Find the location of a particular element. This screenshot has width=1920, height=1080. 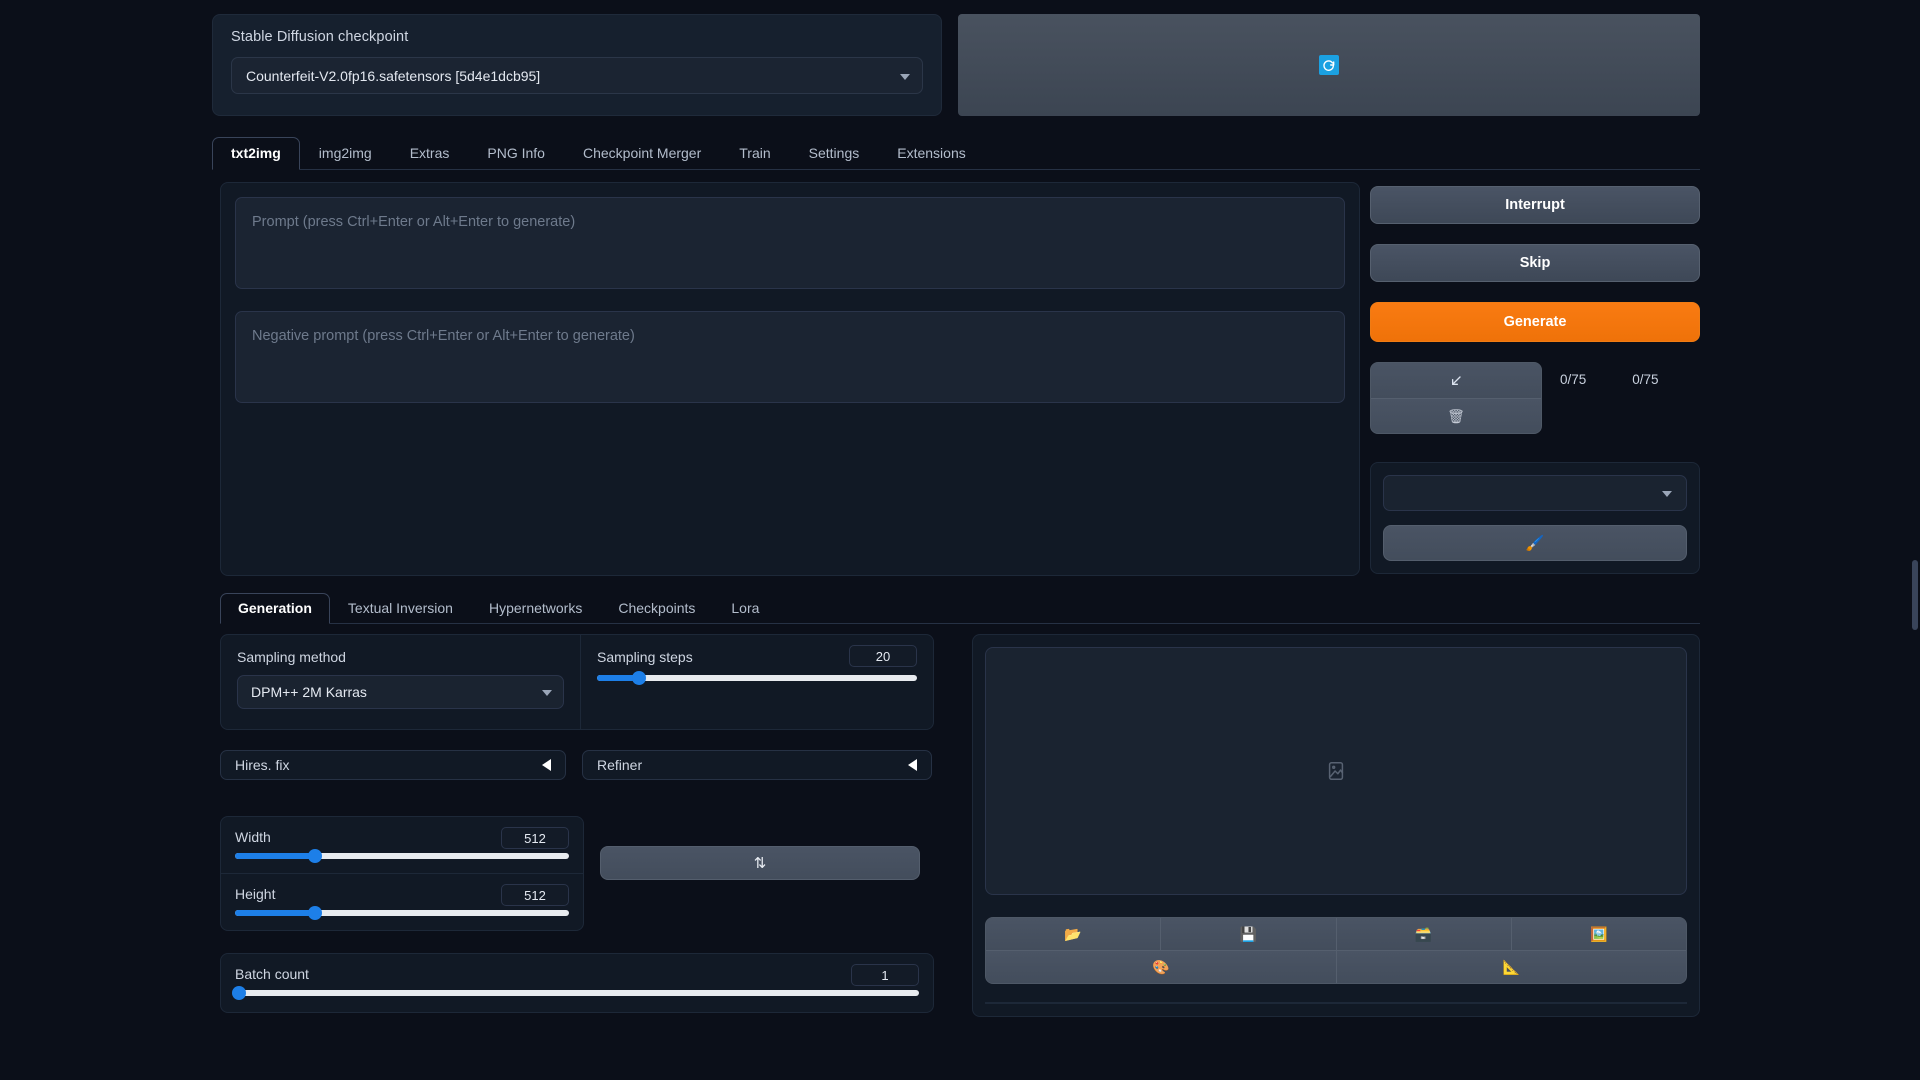

refresh-icon is located at coordinates (1329, 65).